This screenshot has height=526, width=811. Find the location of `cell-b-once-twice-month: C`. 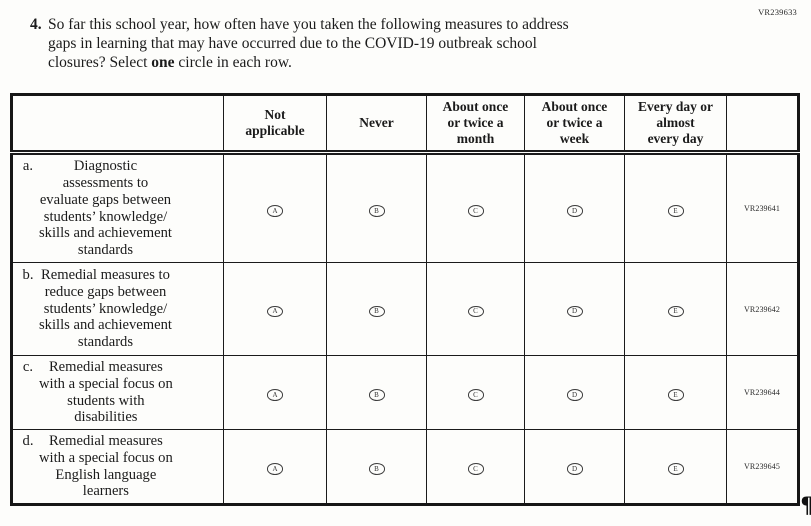

cell-b-once-twice-month: C is located at coordinates (475, 309).